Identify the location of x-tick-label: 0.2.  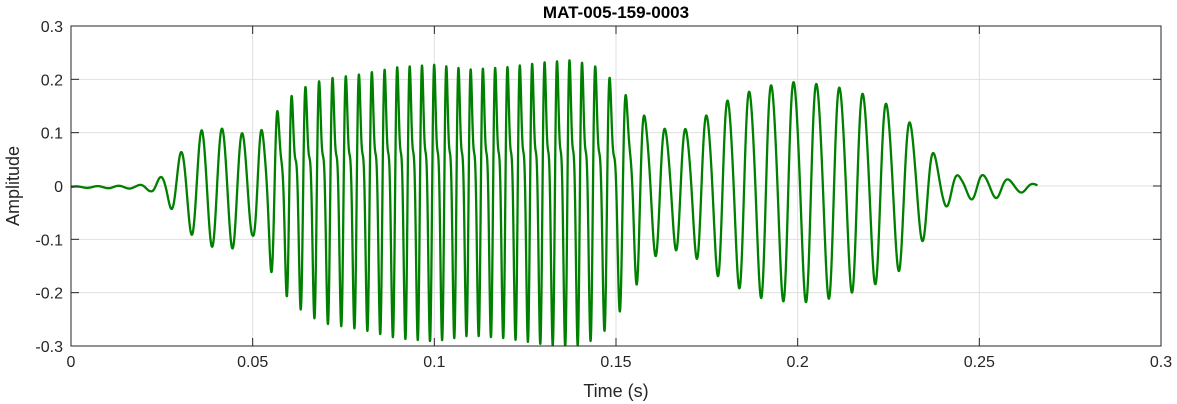
(798, 362).